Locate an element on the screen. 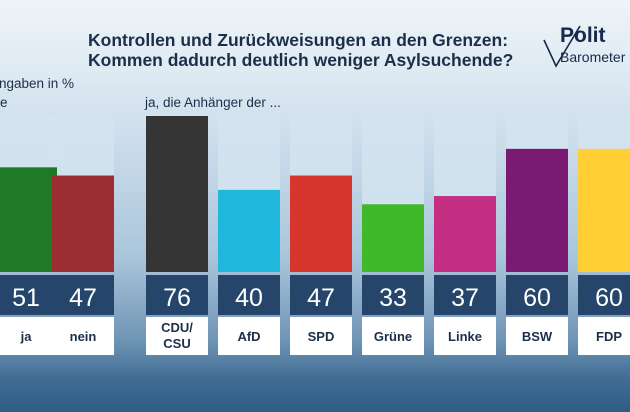  category-label: ja is located at coordinates (26, 336).